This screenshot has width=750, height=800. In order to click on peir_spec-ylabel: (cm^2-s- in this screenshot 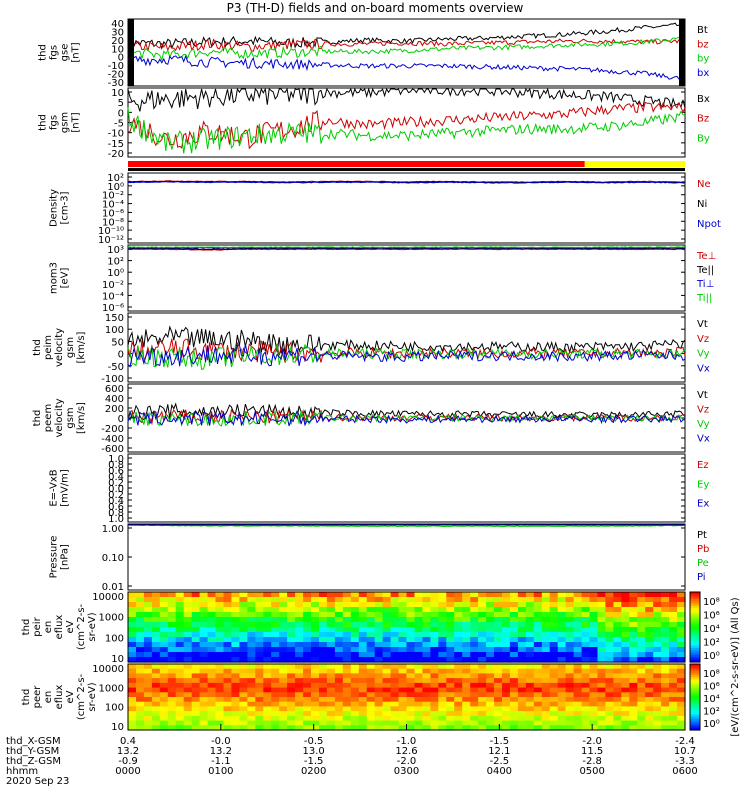, I will do `click(81, 626)`.